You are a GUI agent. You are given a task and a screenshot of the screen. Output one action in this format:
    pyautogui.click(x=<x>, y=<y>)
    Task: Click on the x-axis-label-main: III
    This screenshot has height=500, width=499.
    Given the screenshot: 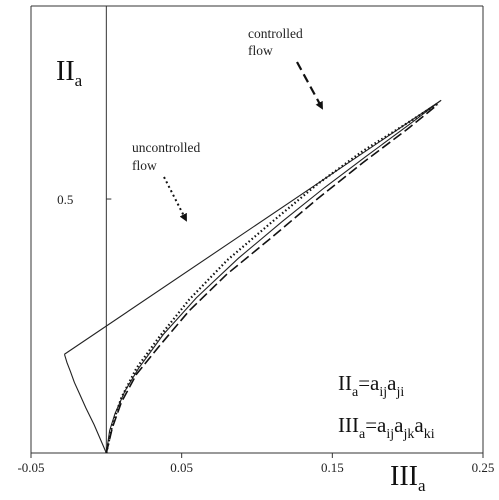 What is the action you would take?
    pyautogui.click(x=404, y=476)
    